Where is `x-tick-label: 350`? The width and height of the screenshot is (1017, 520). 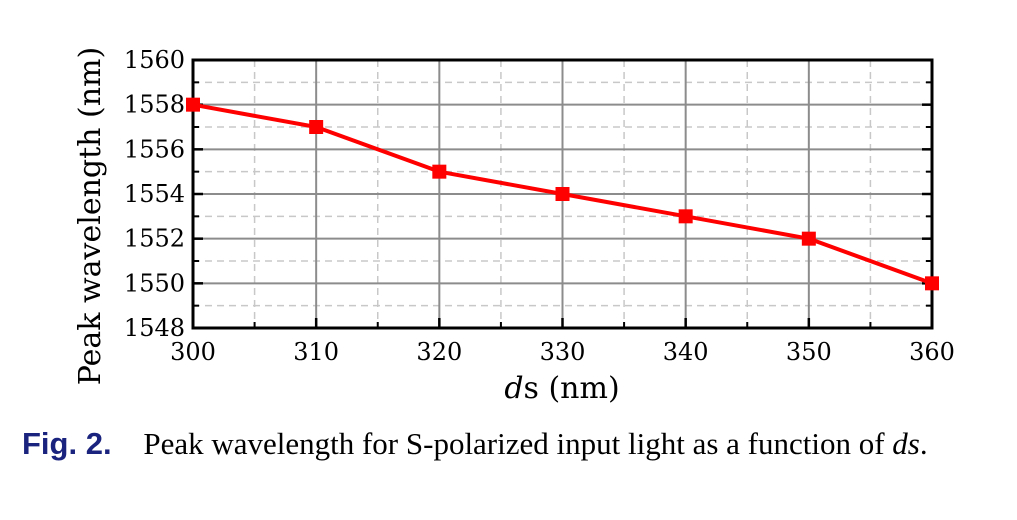
x-tick-label: 350 is located at coordinates (809, 352).